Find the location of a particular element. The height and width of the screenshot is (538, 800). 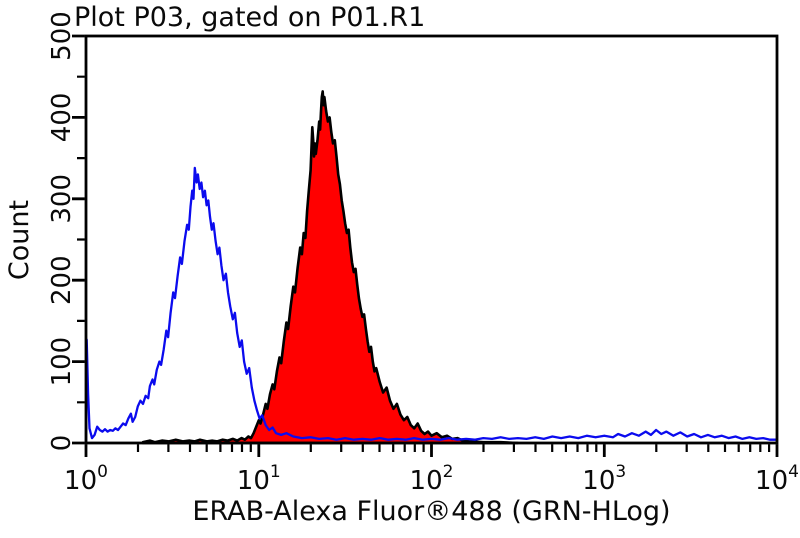

y-tick-label: 200 is located at coordinates (62, 280).